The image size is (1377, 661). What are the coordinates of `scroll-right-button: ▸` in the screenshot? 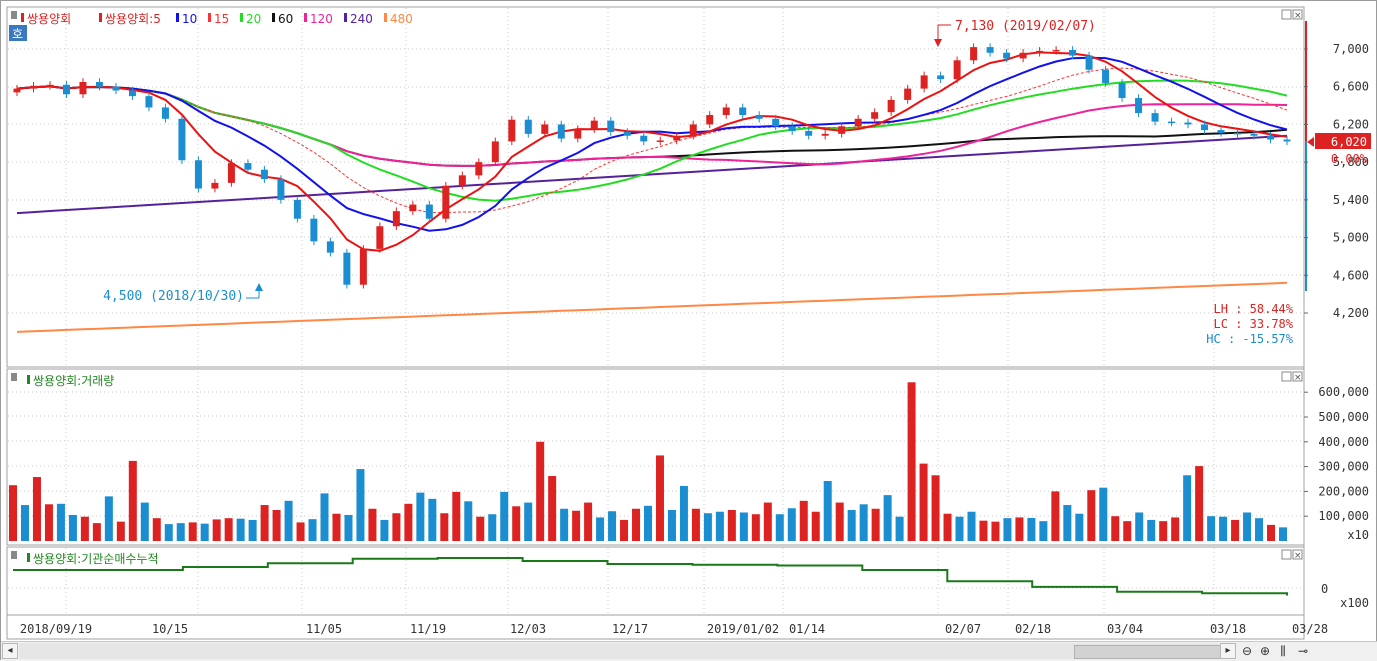 It's located at (1228, 651).